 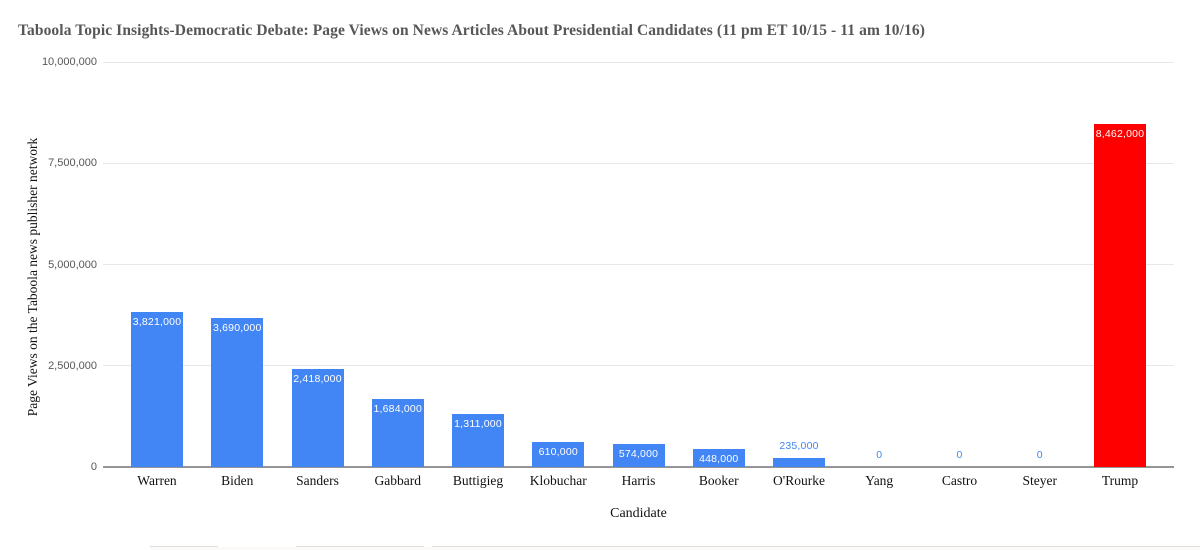 I want to click on x-axis-category-label: Gabbard, so click(x=397, y=480).